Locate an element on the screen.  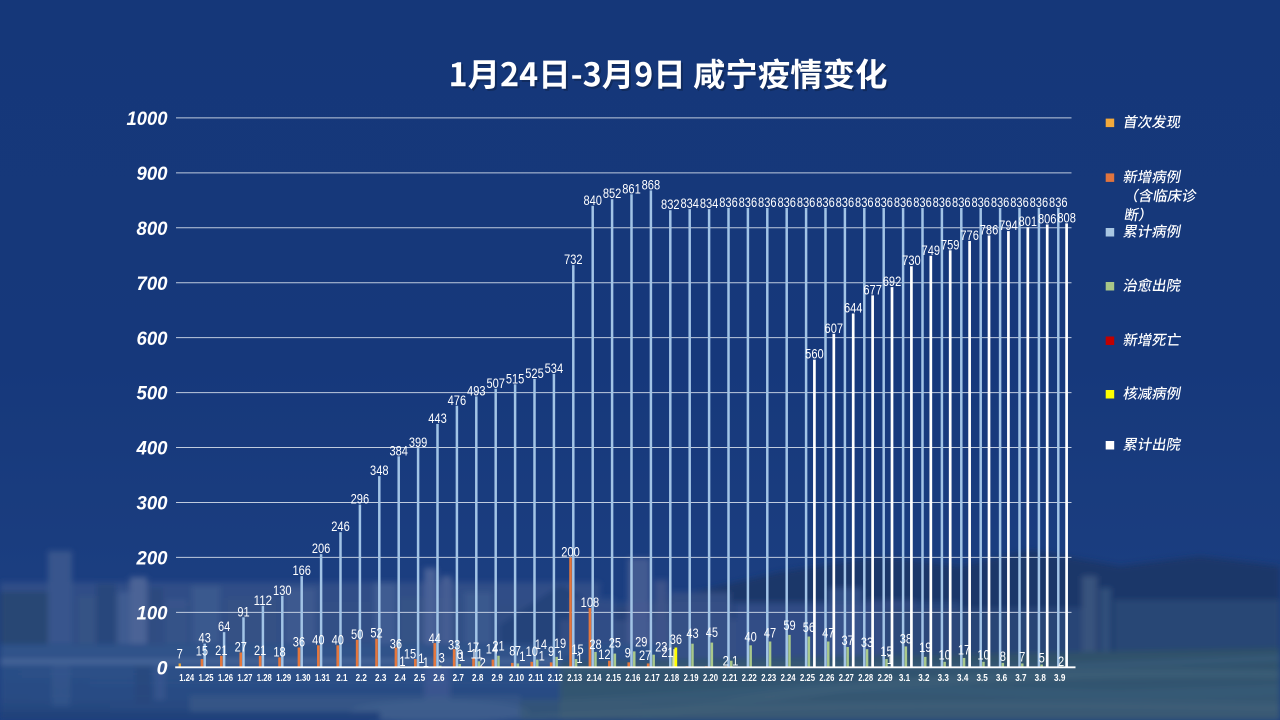
svg-text: 1000 is located at coordinates (147, 119).